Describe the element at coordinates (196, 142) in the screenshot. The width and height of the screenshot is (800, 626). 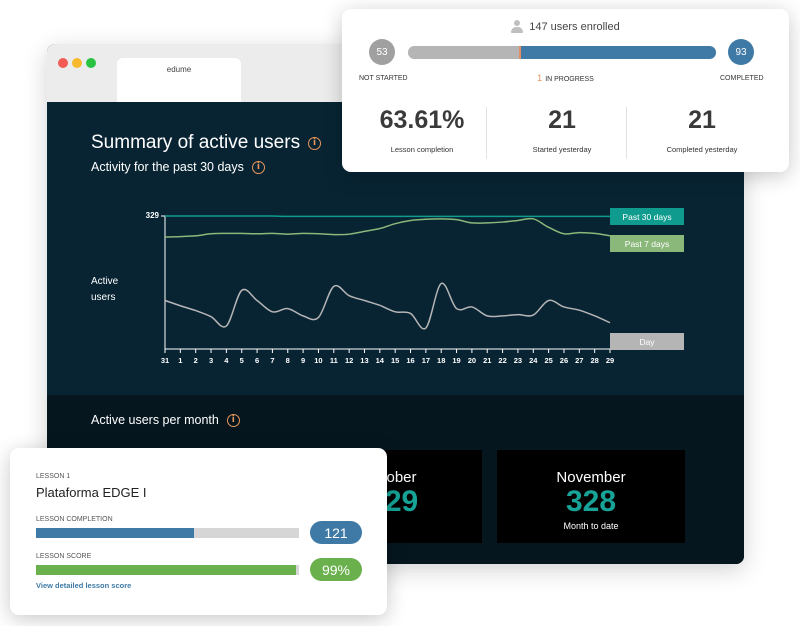
I see `summary-title: Summary of active users` at that location.